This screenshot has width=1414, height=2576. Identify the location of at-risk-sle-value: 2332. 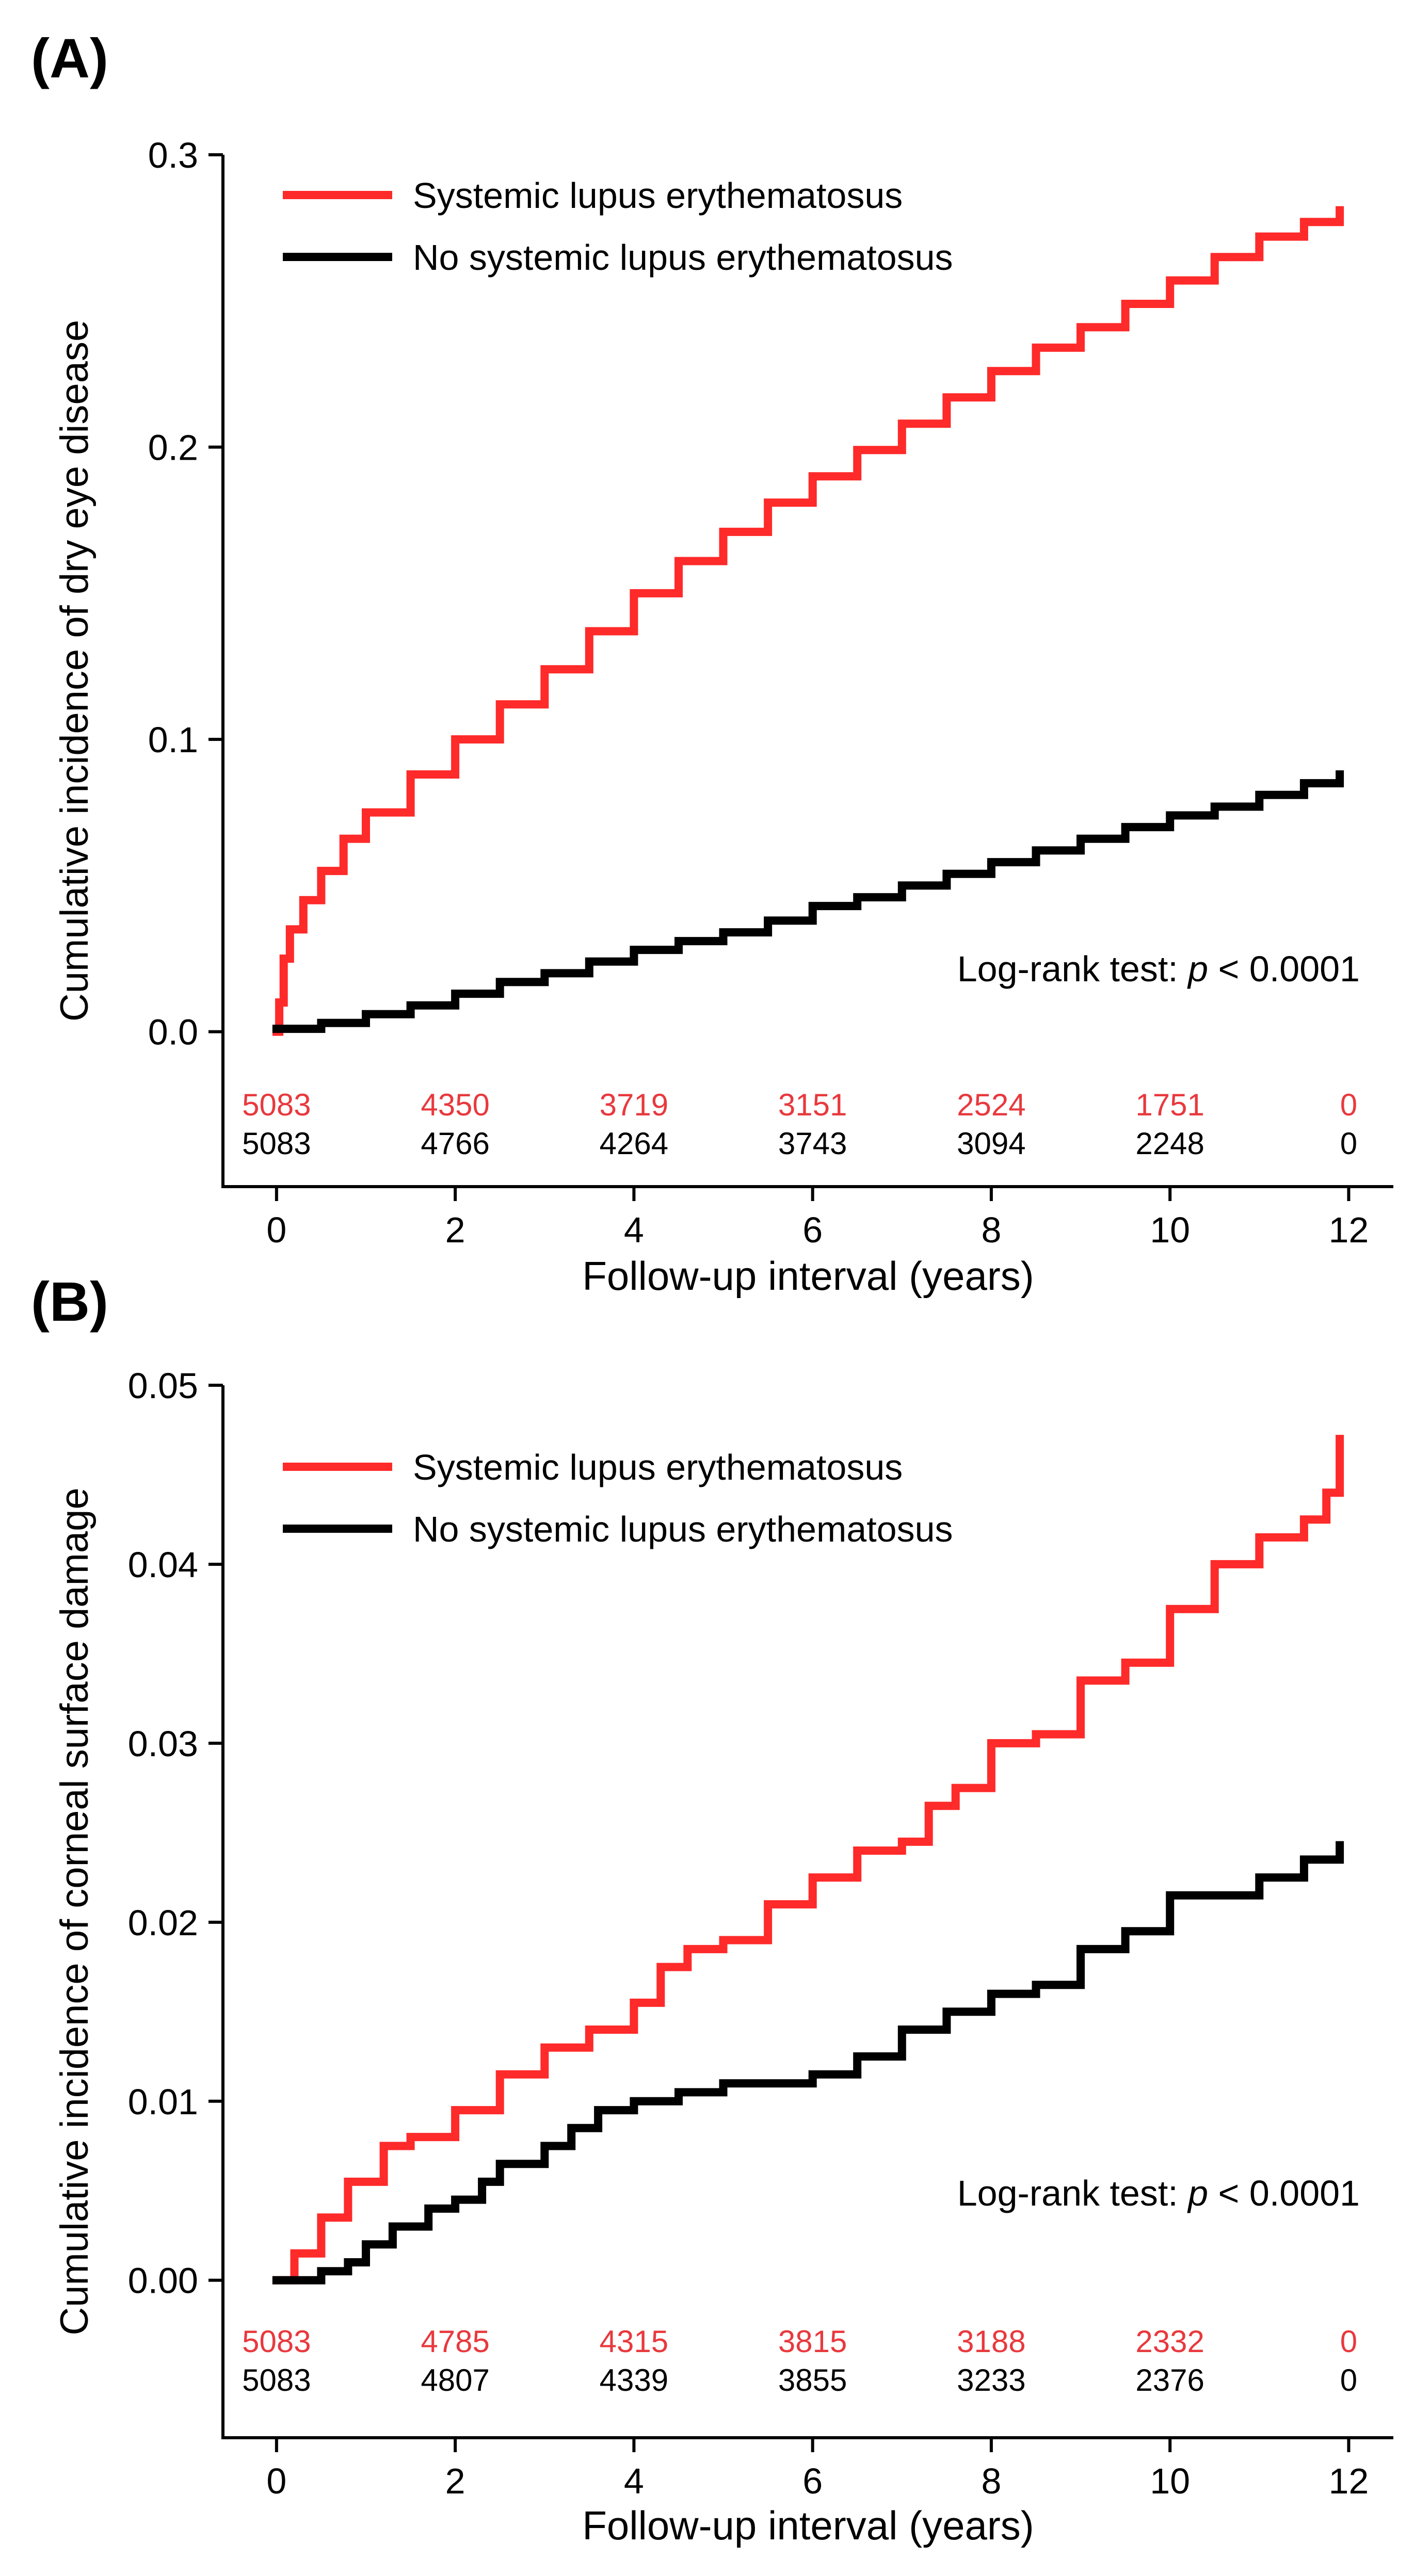
(1169, 2341).